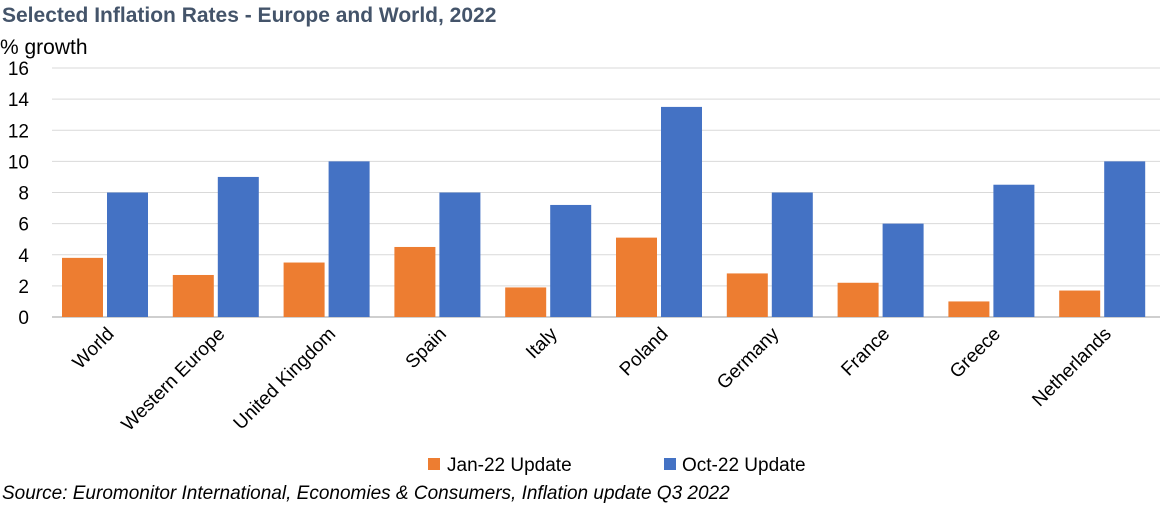 The image size is (1164, 511). I want to click on legend-label: Jan-22 Update, so click(509, 465).